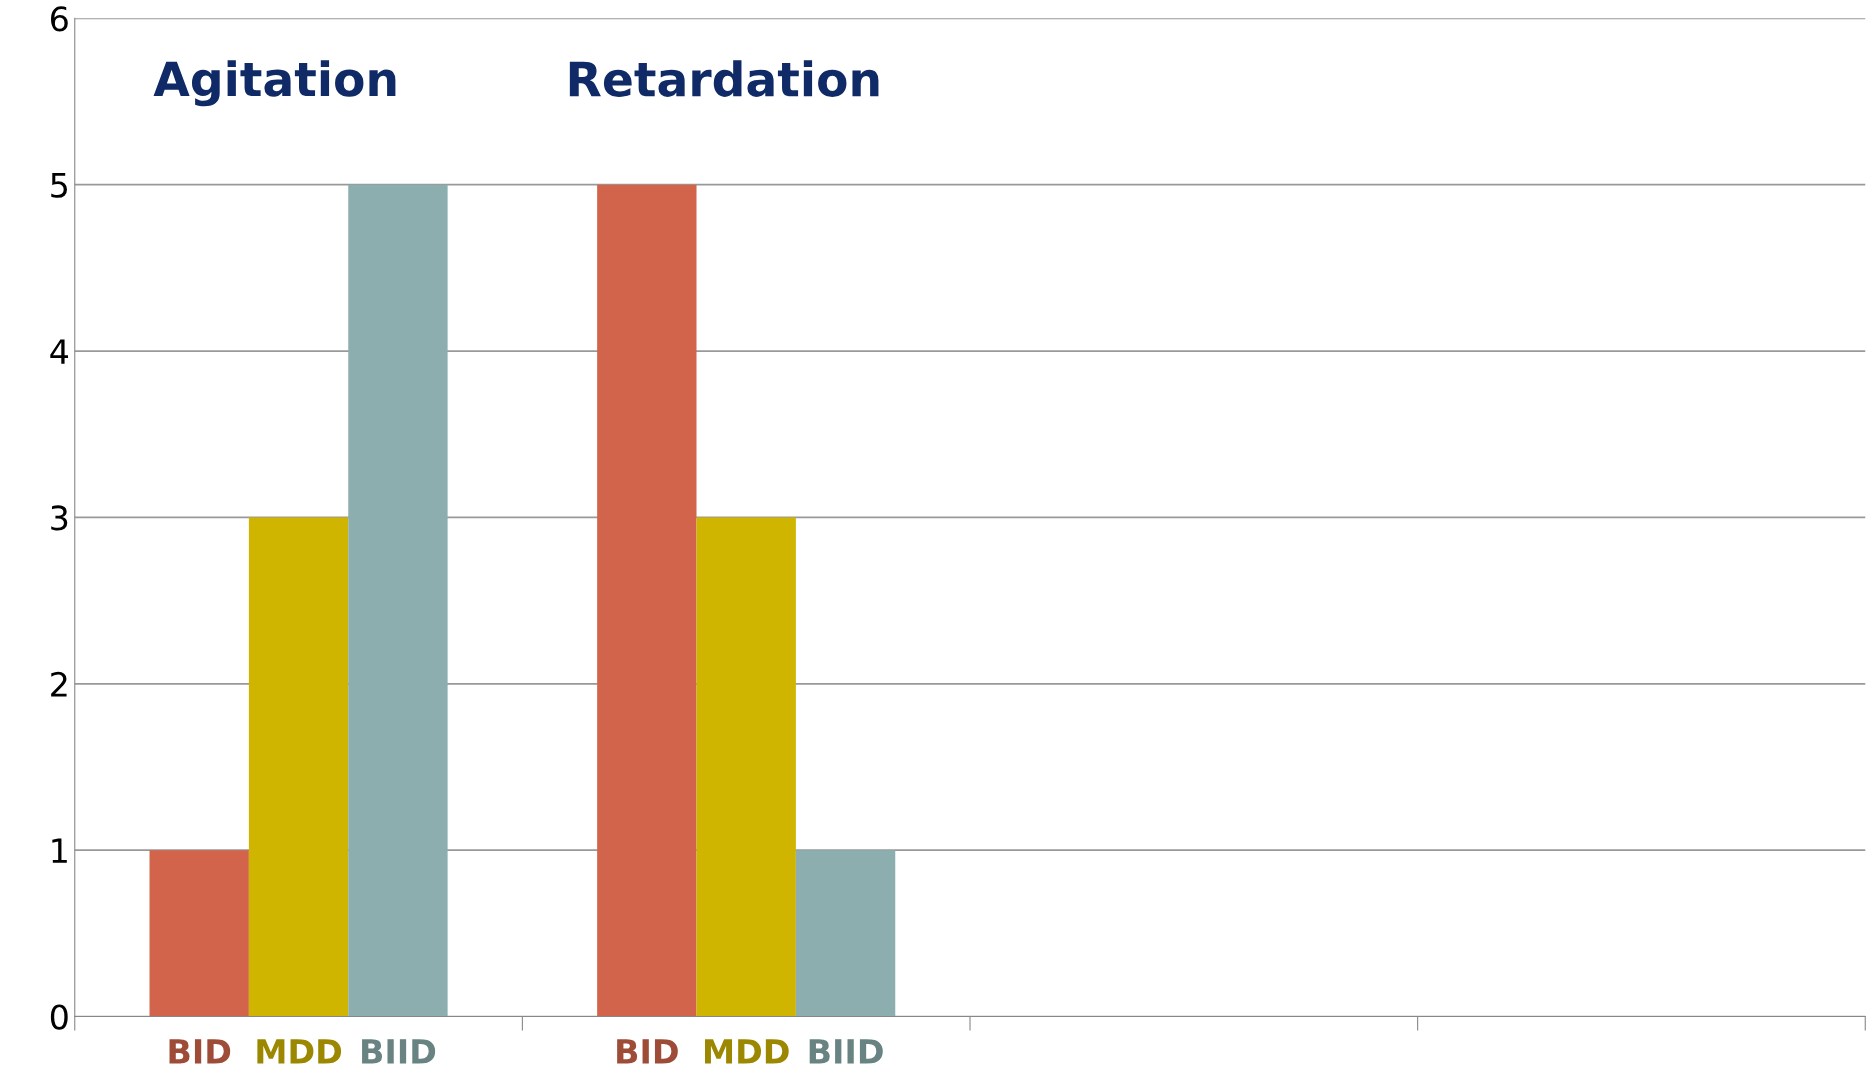 The height and width of the screenshot is (1078, 1869). Describe the element at coordinates (647, 1051) in the screenshot. I see `text: BID` at that location.